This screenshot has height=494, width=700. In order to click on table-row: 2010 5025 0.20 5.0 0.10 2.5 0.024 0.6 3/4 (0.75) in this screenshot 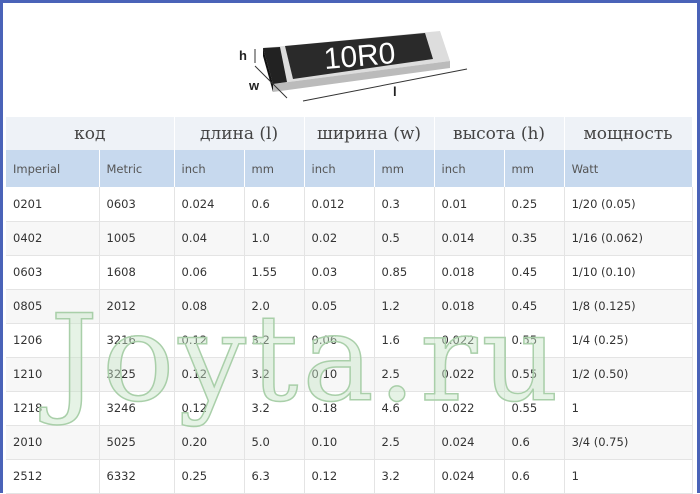, I will do `click(349, 442)`.